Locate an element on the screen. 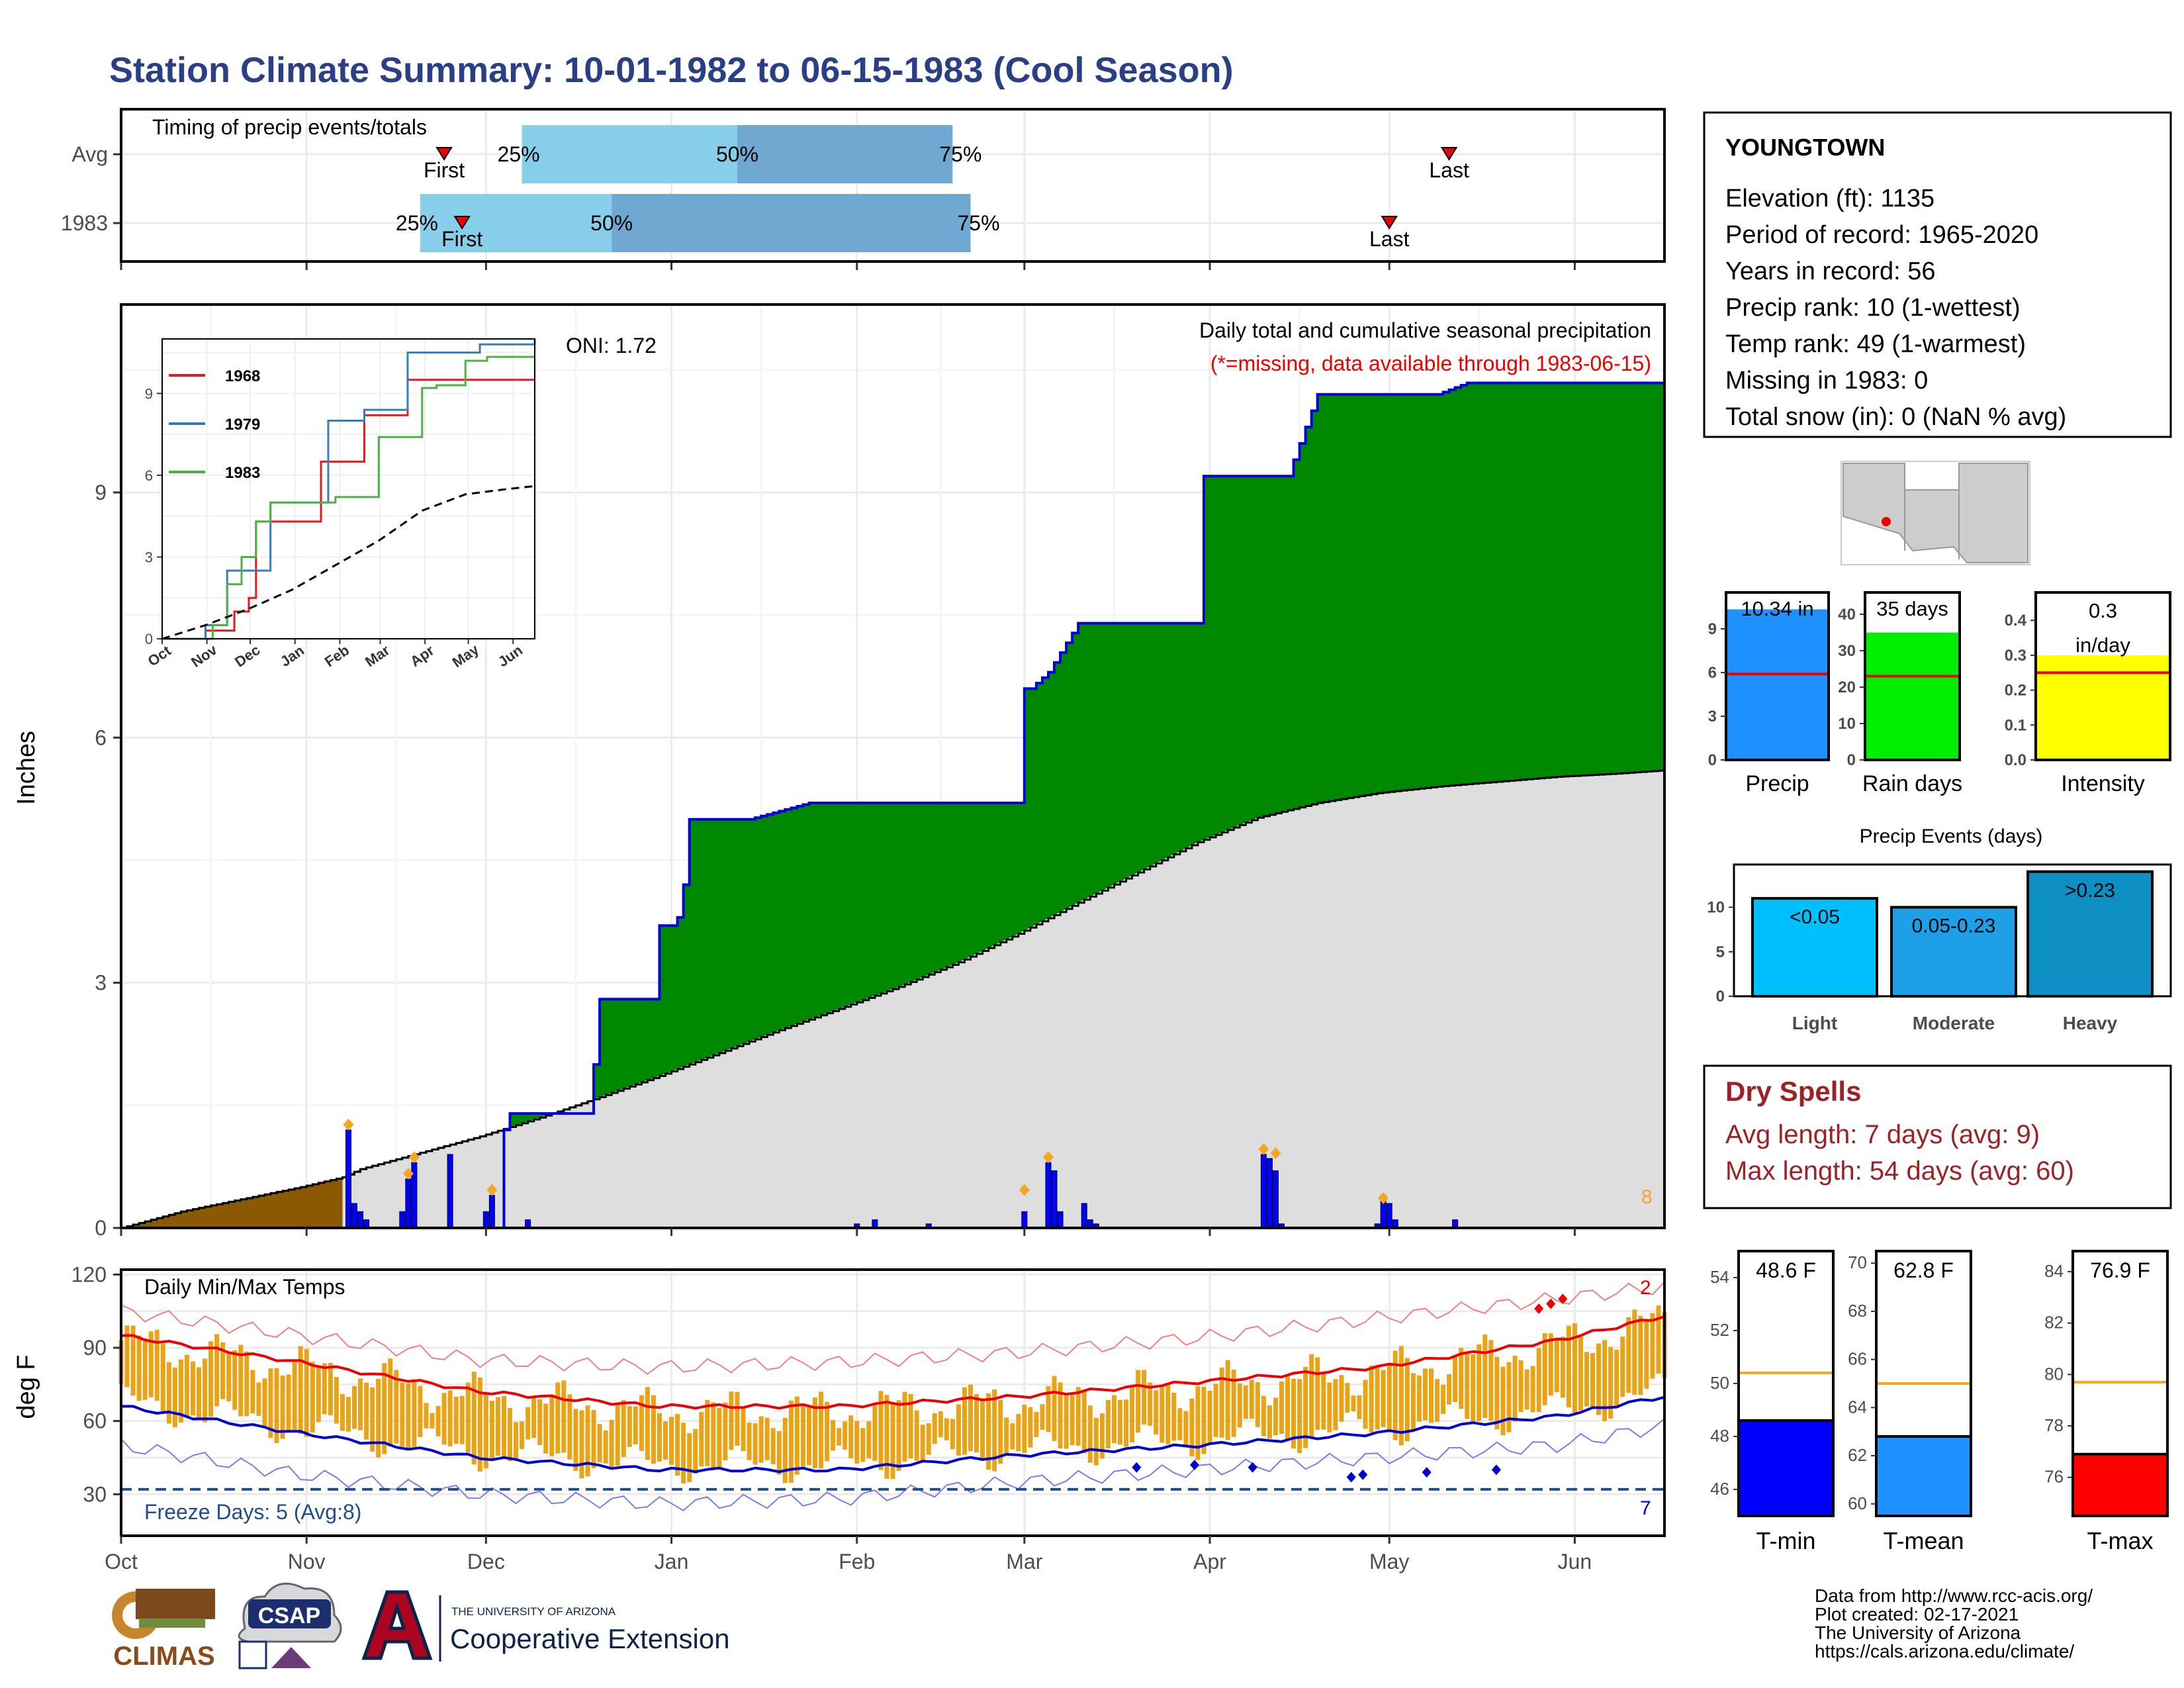  temp-box-bar-T-max is located at coordinates (2120, 1485).